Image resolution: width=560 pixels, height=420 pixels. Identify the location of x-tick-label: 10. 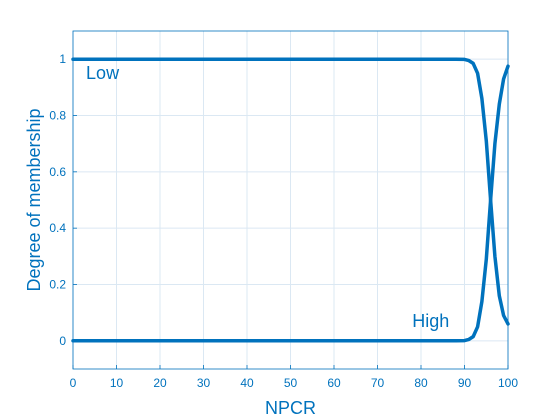
(117, 383).